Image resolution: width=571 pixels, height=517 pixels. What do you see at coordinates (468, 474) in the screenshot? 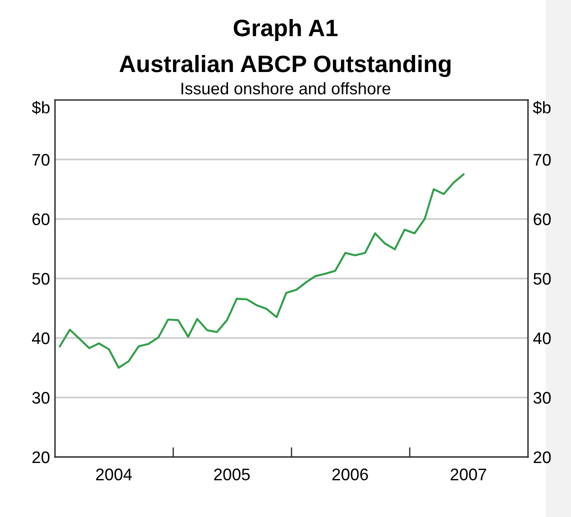
I see `x-tick-label: 2007` at bounding box center [468, 474].